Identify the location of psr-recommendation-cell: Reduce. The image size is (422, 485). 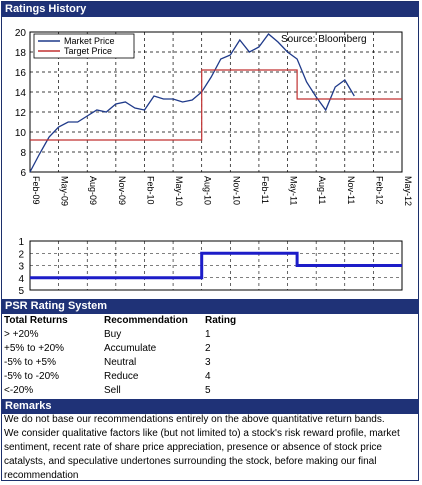
(121, 376).